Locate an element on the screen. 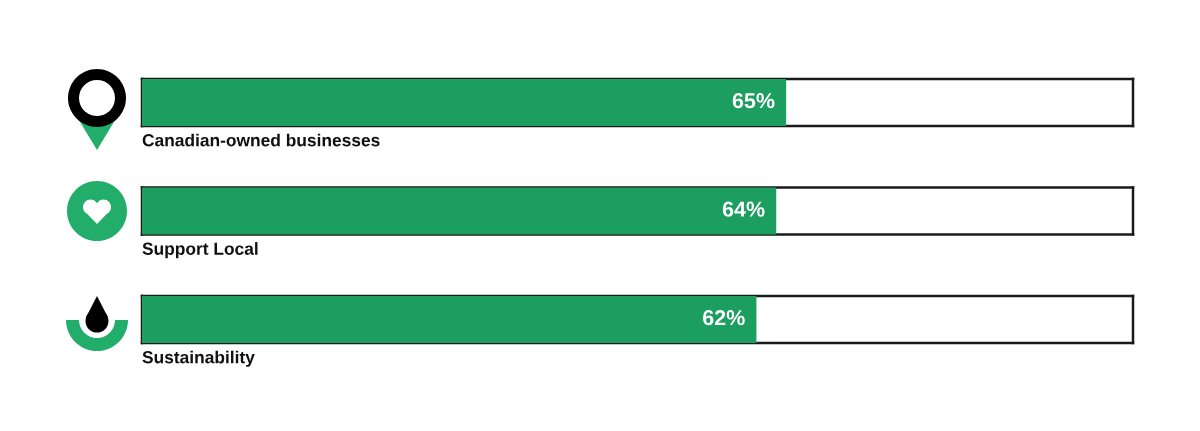 The image size is (1200, 431). y-tick-label: Canadian-owned businesses is located at coordinates (261, 140).